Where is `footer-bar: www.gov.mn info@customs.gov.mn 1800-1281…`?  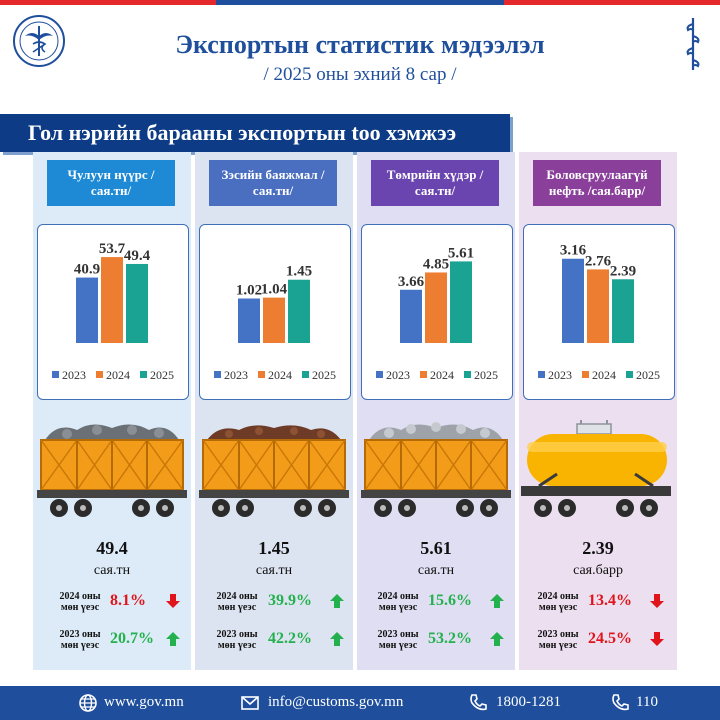 footer-bar: www.gov.mn info@customs.gov.mn 1800-1281… is located at coordinates (360, 703).